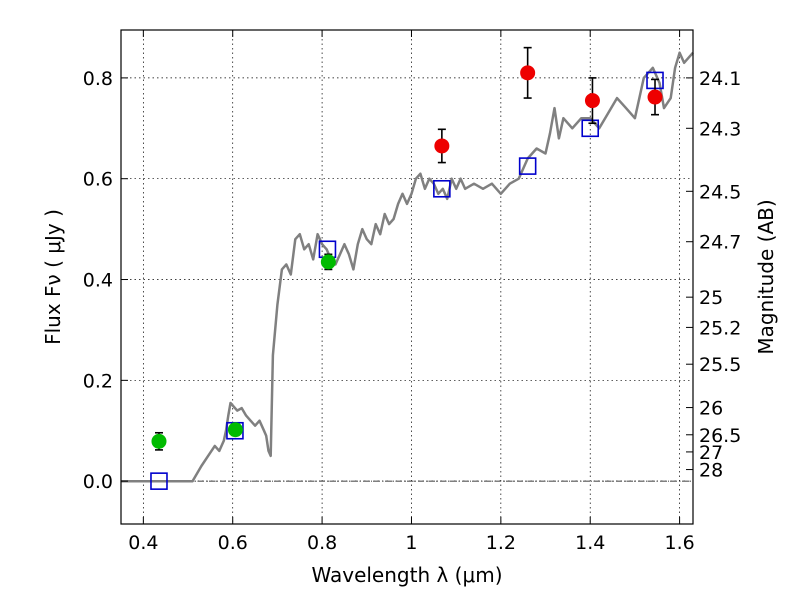  Describe the element at coordinates (711, 298) in the screenshot. I see `right-tick-label: 25` at that location.